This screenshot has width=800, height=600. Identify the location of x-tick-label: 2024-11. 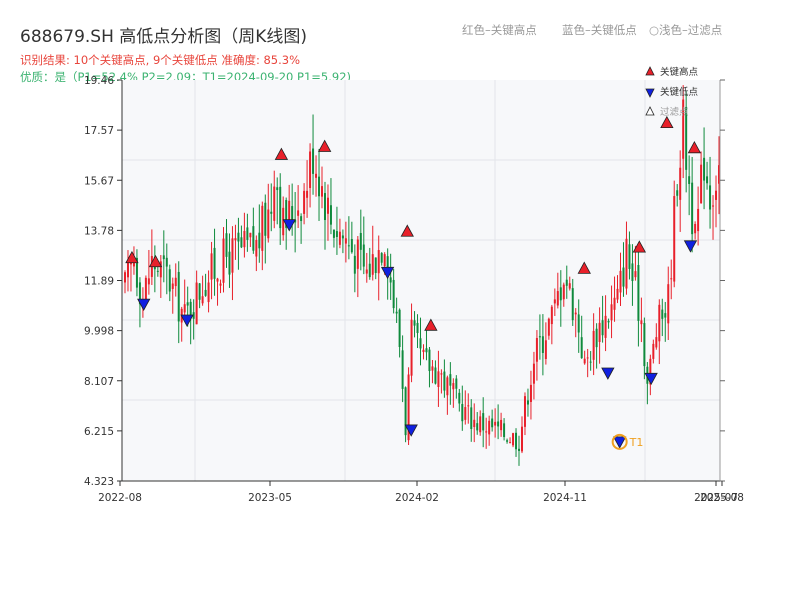
(565, 498).